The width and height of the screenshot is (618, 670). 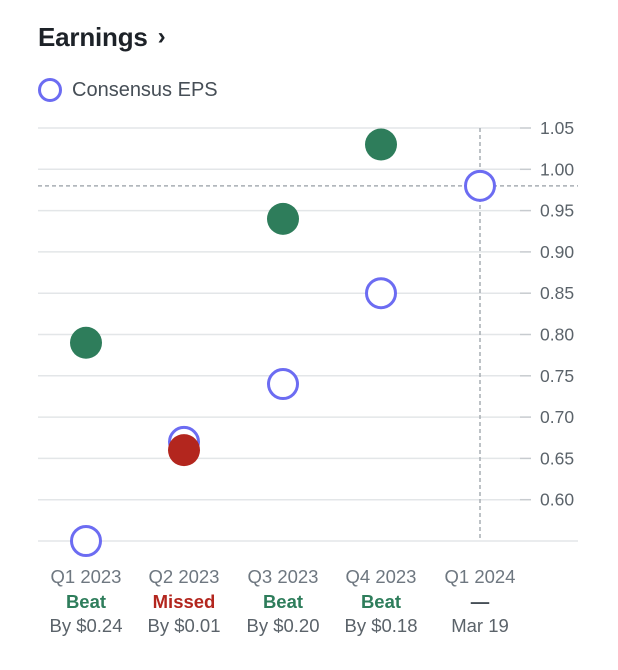 I want to click on category-label-group: Q4 2023 Beat By $0.18, so click(x=381, y=602).